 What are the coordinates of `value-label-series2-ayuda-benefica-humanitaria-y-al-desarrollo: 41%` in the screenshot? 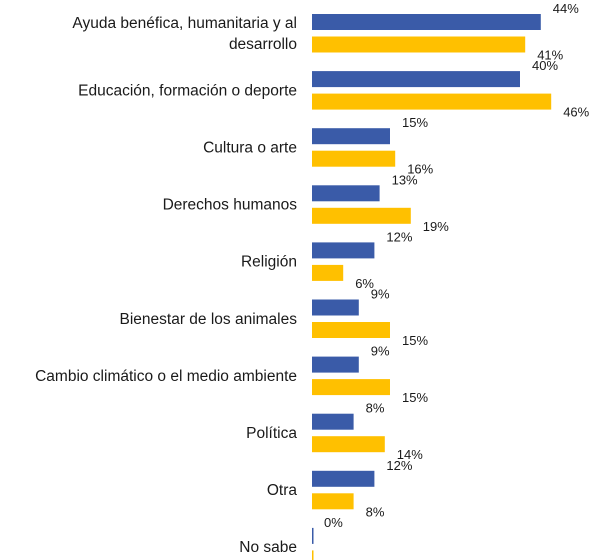 It's located at (550, 55).